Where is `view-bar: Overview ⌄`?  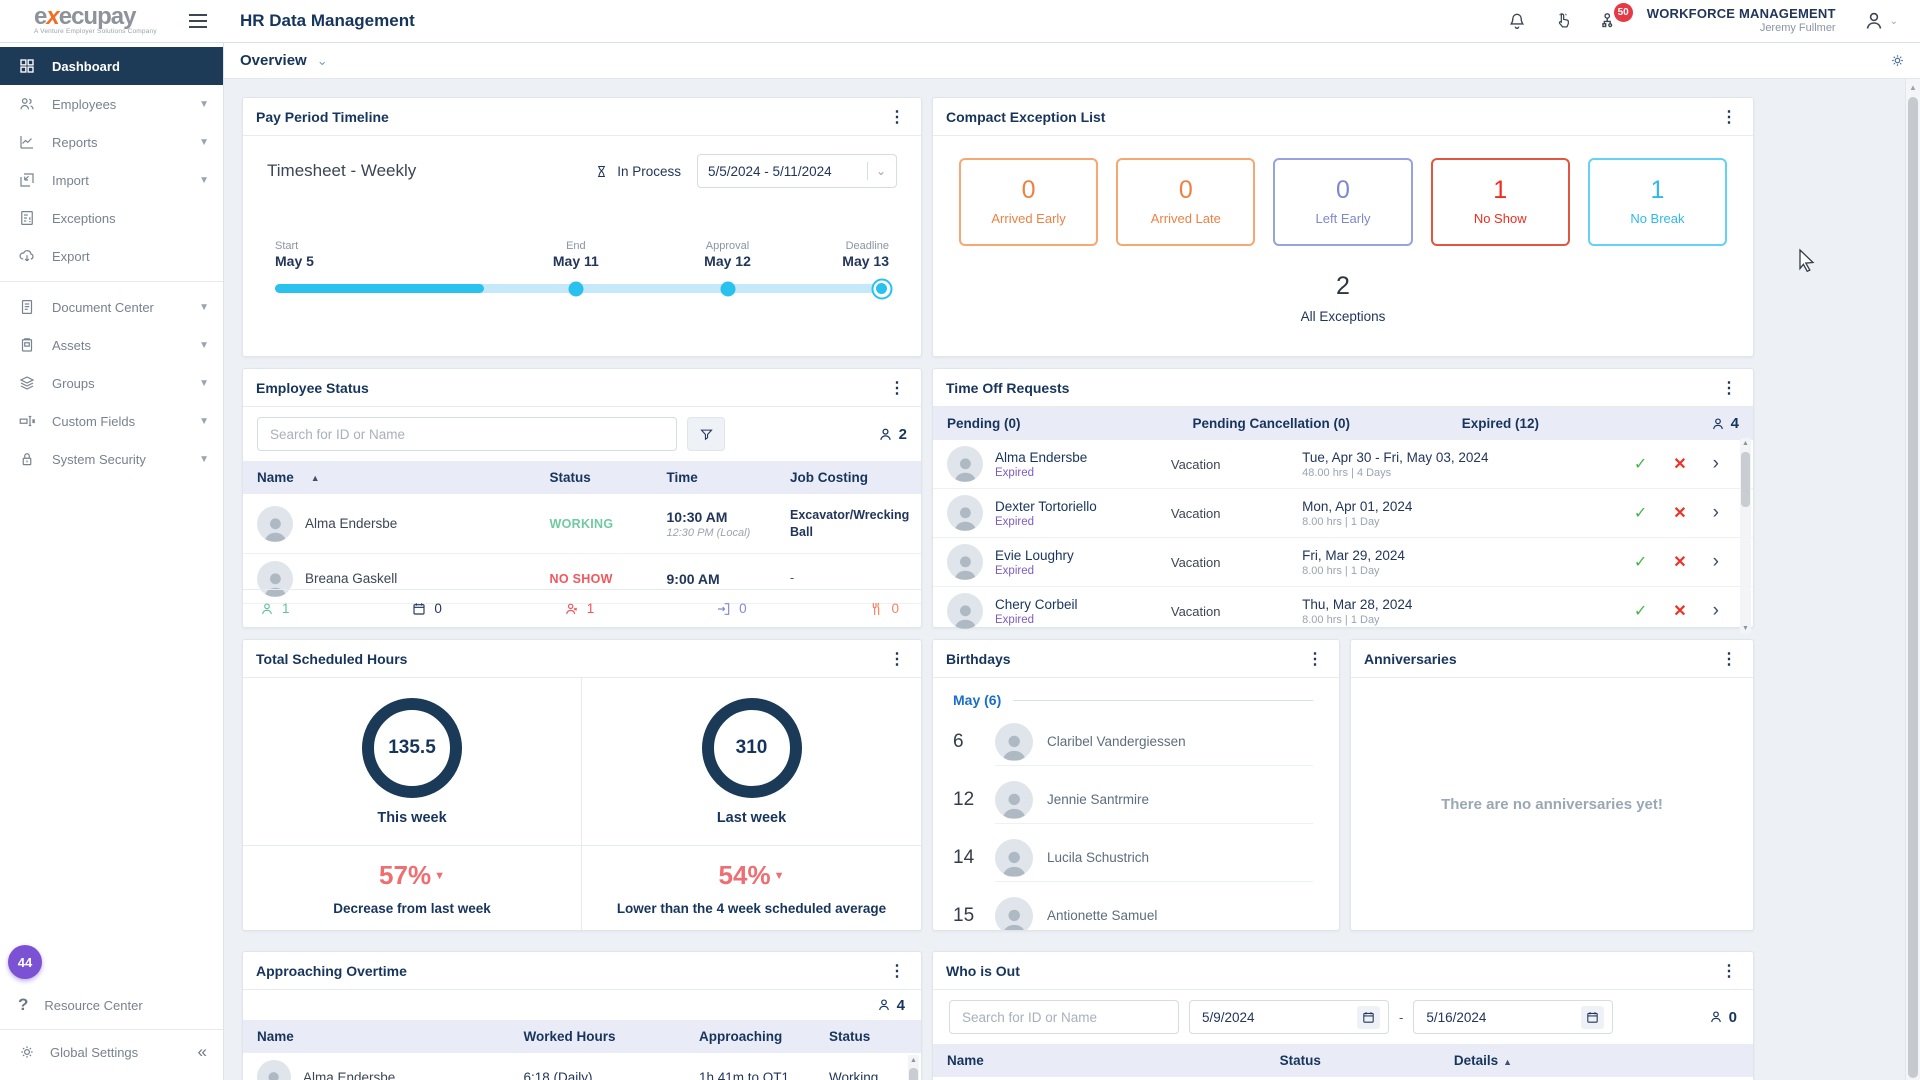
view-bar: Overview ⌄ is located at coordinates (1072, 61).